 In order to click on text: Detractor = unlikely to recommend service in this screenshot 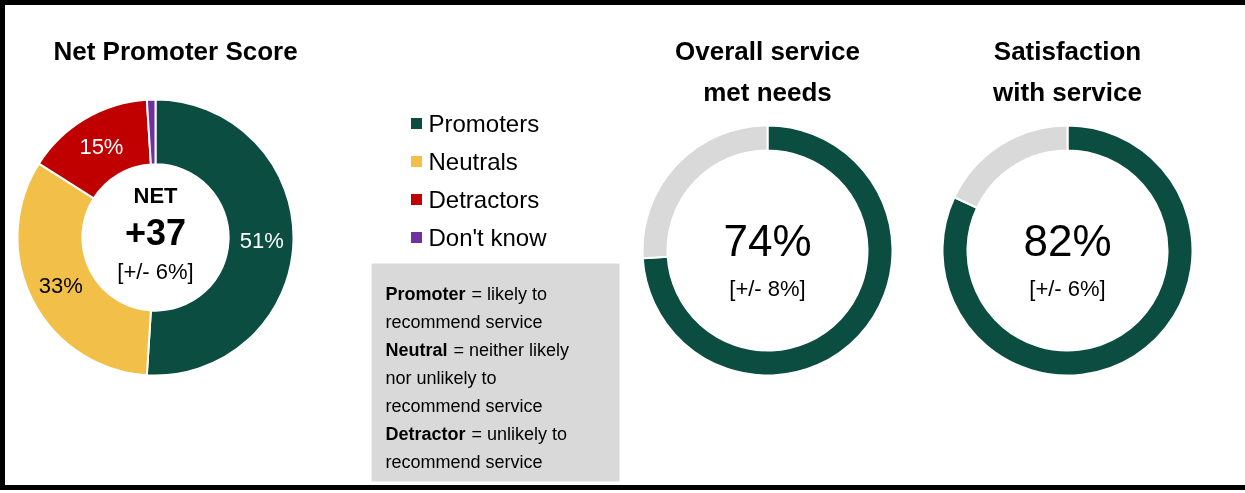, I will do `click(476, 447)`.